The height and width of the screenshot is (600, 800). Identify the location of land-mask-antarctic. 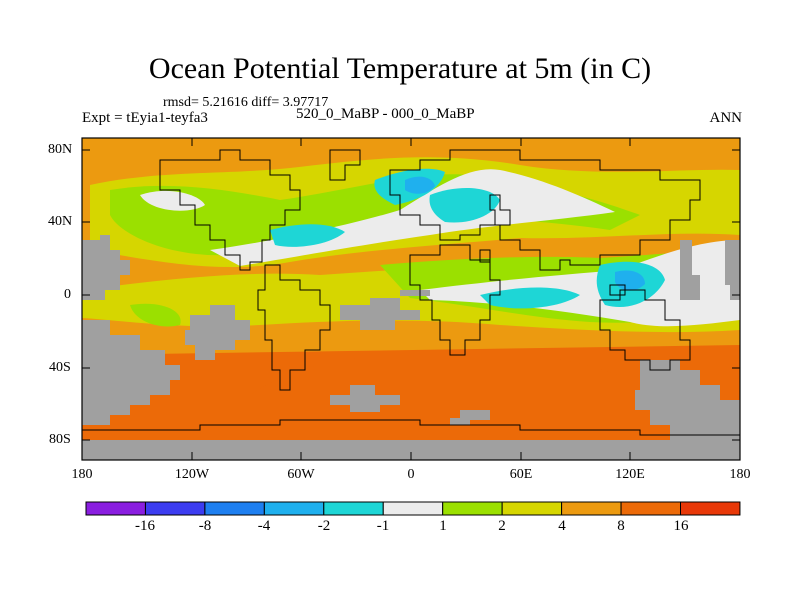
(411, 450).